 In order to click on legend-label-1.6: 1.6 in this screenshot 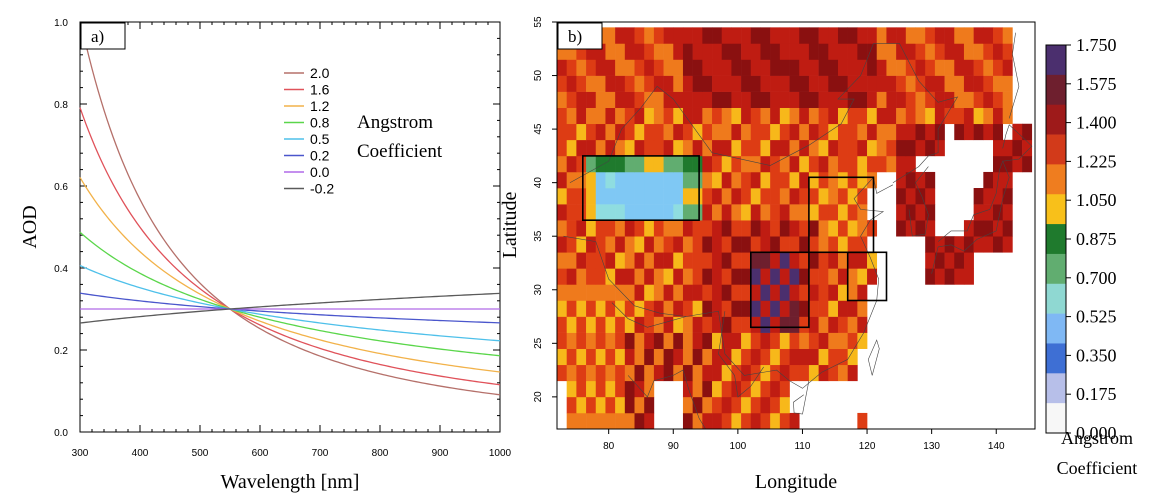, I will do `click(320, 90)`.